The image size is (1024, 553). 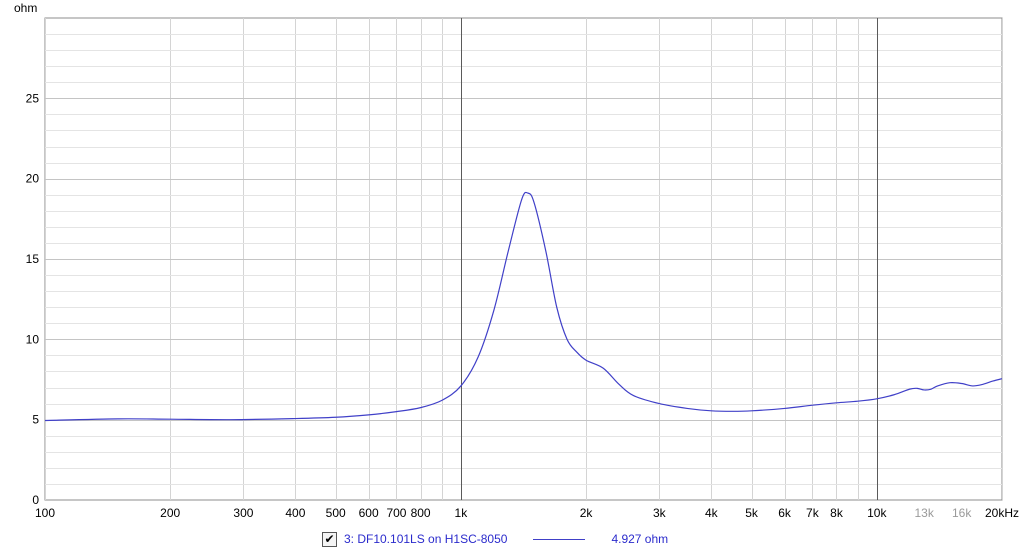 I want to click on y-axis-unit-label: ohm, so click(x=25, y=8).